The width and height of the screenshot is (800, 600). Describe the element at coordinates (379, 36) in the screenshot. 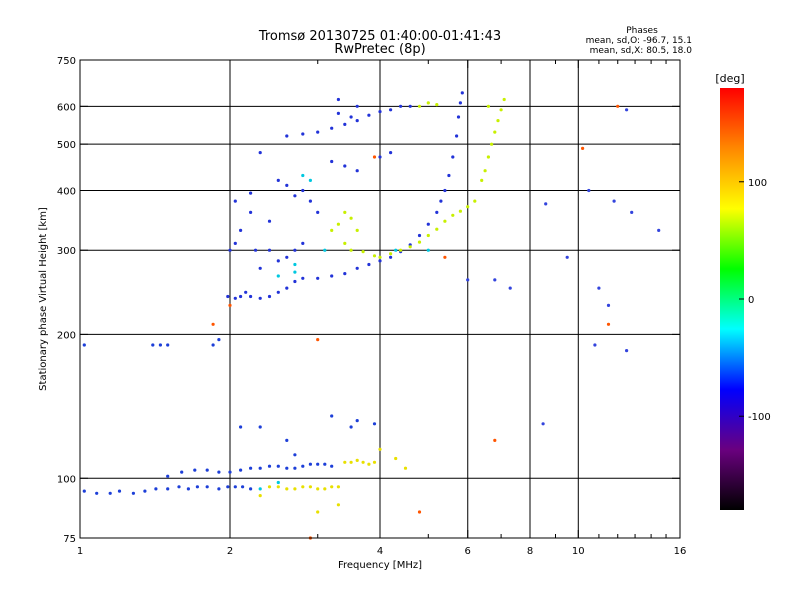

I see `chart-title: Tromsø 20130725 01:40:00-01:41:43` at that location.